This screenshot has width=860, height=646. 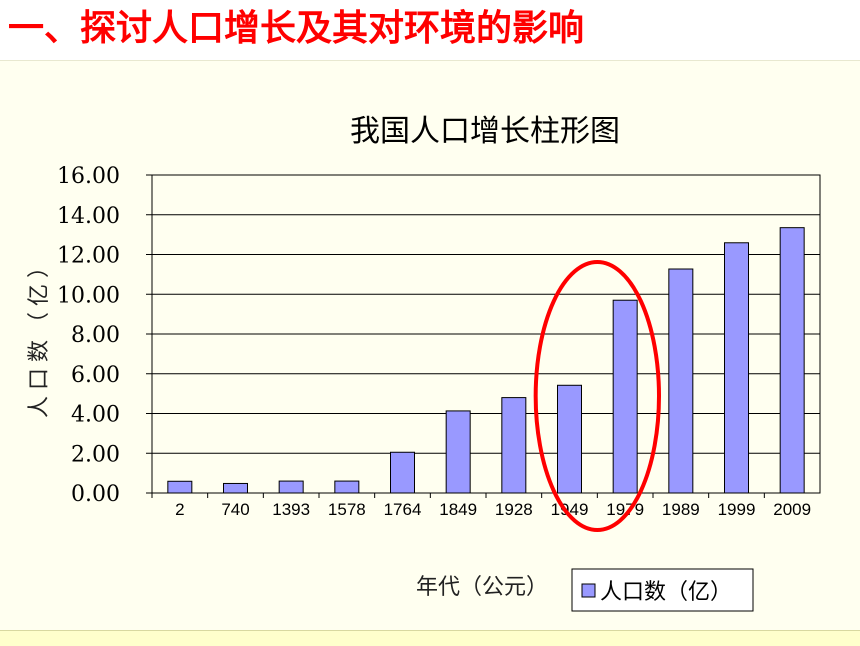 I want to click on x-tick-label: 1849, so click(x=458, y=509).